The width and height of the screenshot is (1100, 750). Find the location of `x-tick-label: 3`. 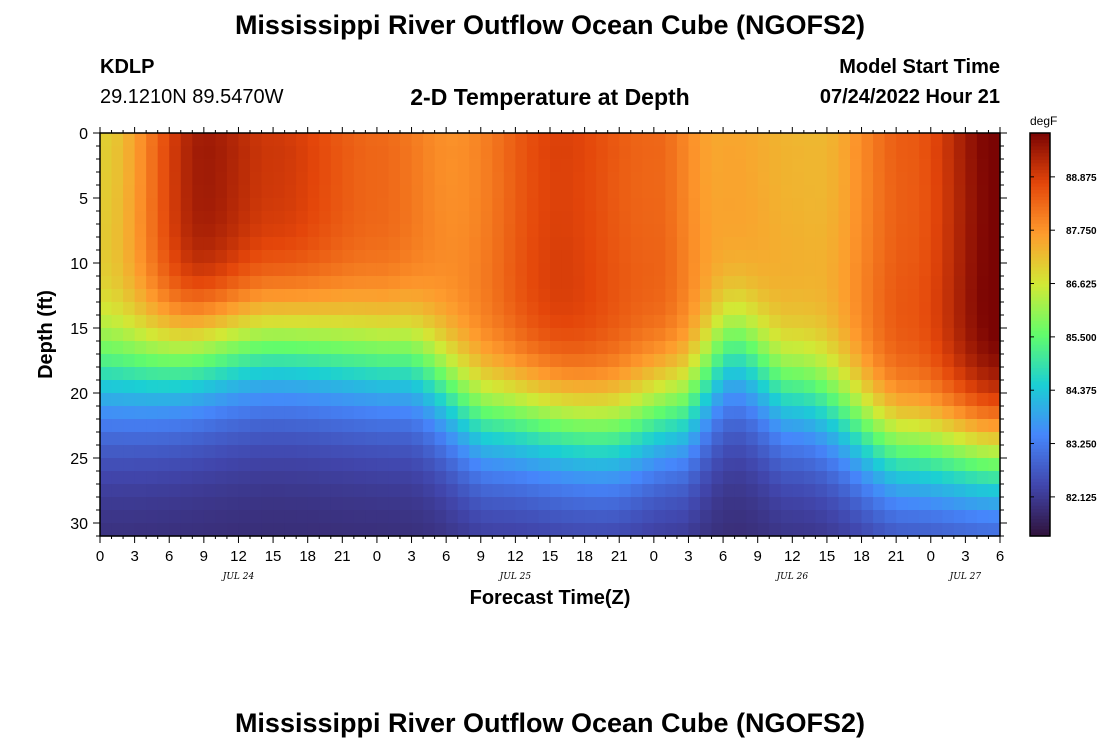

x-tick-label: 3 is located at coordinates (134, 556).